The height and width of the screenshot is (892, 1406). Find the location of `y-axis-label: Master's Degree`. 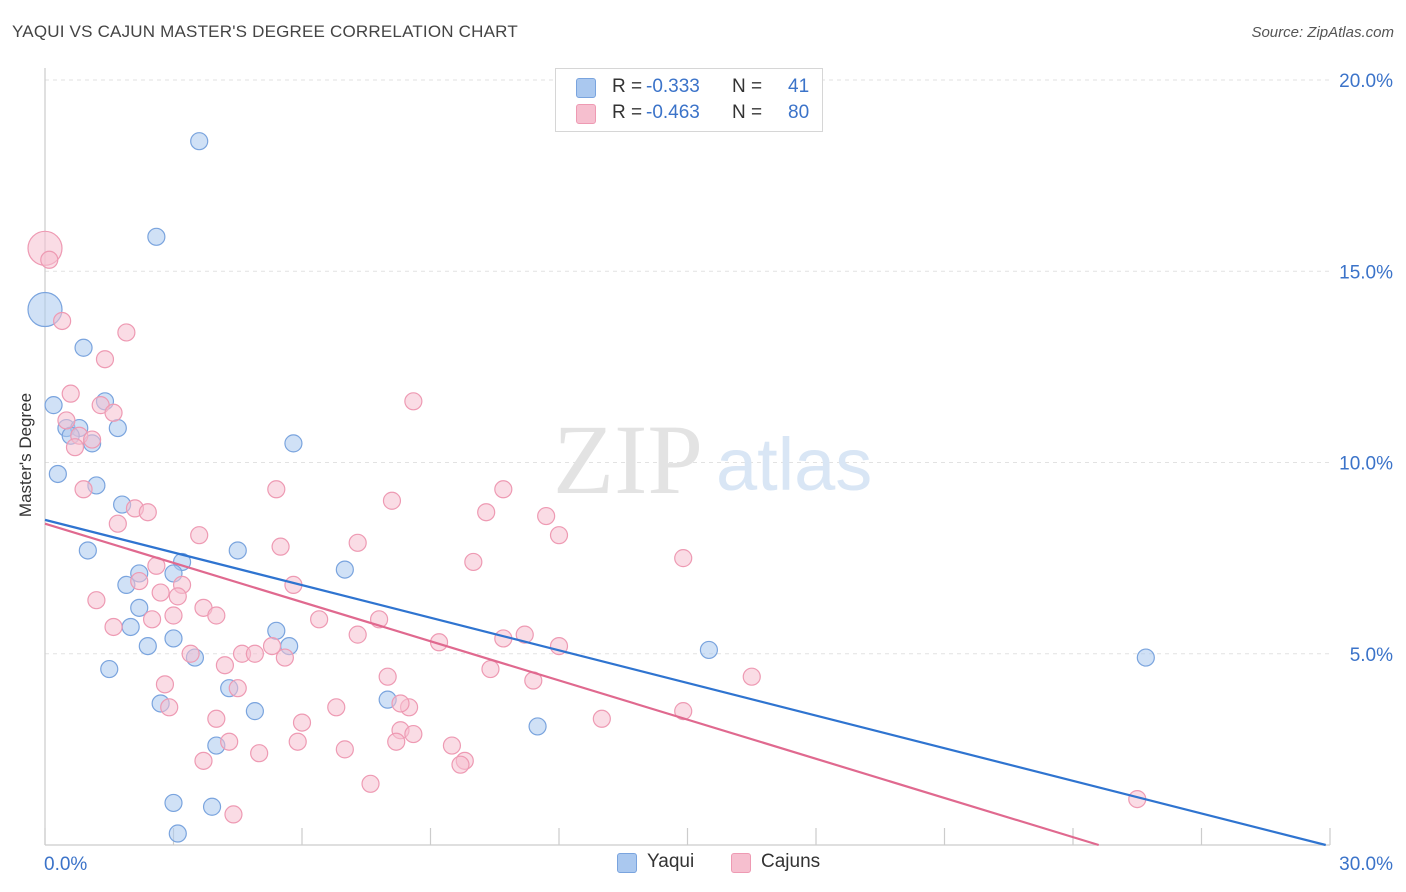

y-axis-label: Master's Degree is located at coordinates (25, 455).